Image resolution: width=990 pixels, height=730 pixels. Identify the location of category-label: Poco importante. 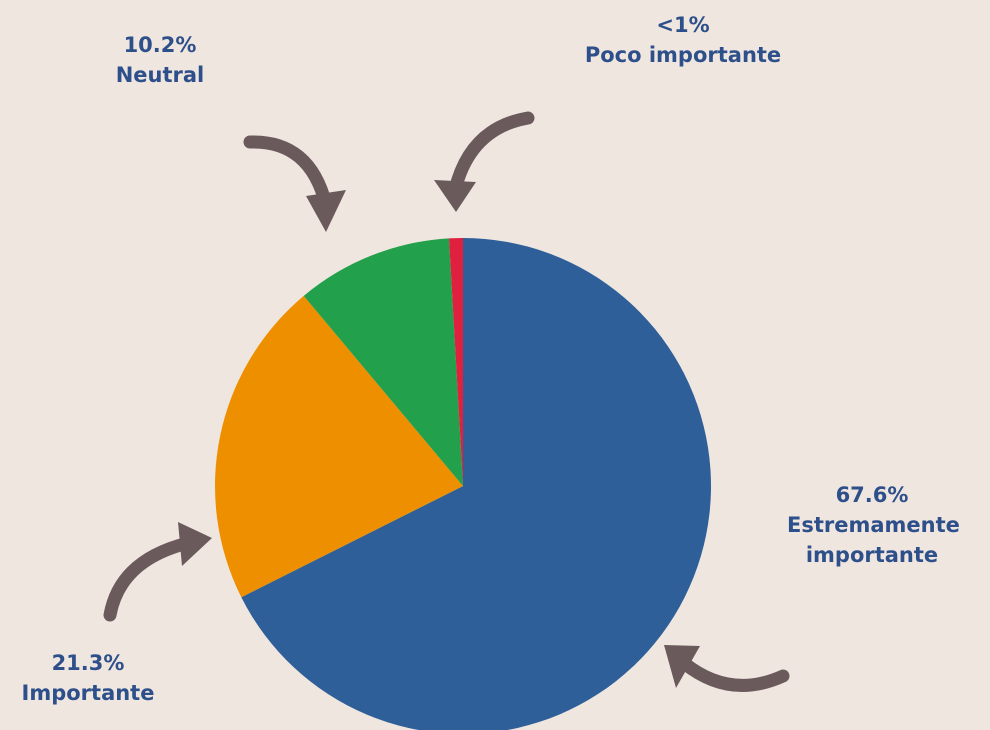
(683, 55).